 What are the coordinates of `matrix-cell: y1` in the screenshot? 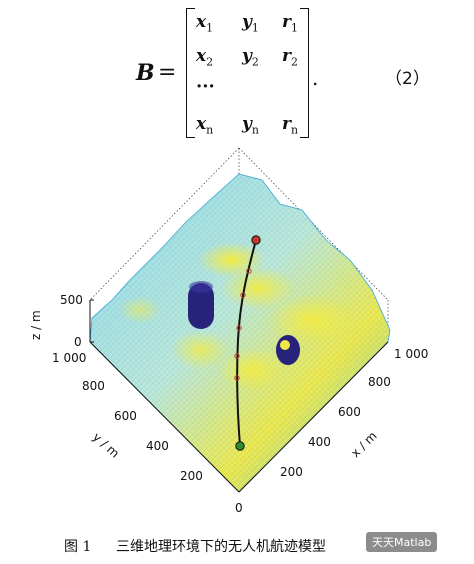 It's located at (250, 23).